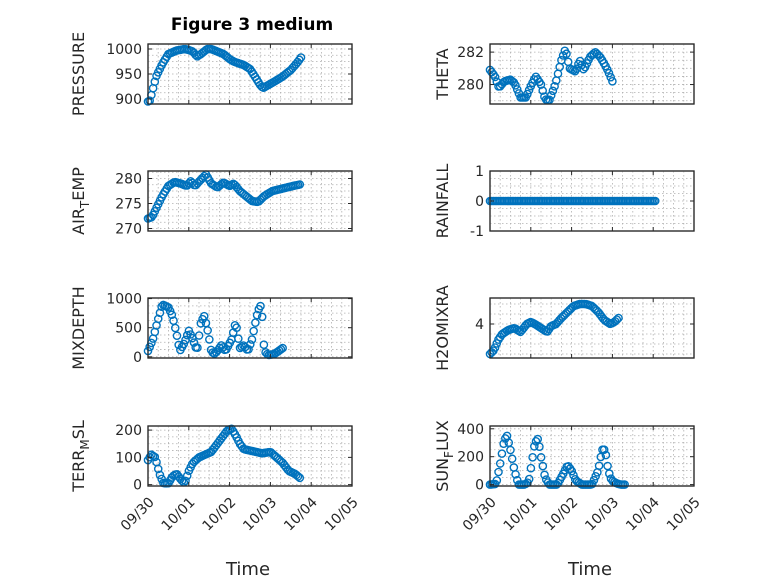  I want to click on y-axis-label-subscript: M, so click(85, 444).